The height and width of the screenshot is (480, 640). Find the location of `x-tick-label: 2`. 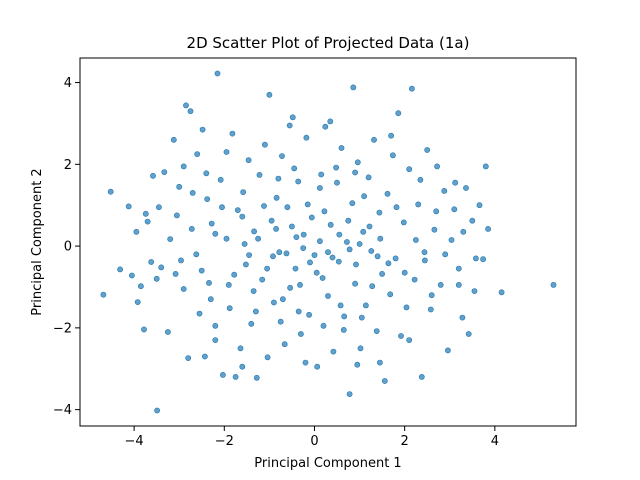

x-tick-label: 2 is located at coordinates (405, 441).